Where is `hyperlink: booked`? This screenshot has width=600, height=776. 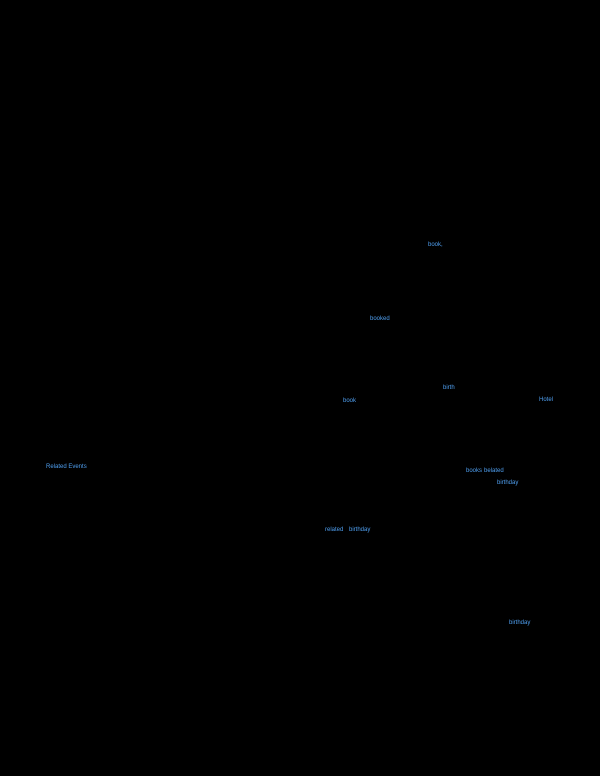
hyperlink: booked is located at coordinates (380, 319).